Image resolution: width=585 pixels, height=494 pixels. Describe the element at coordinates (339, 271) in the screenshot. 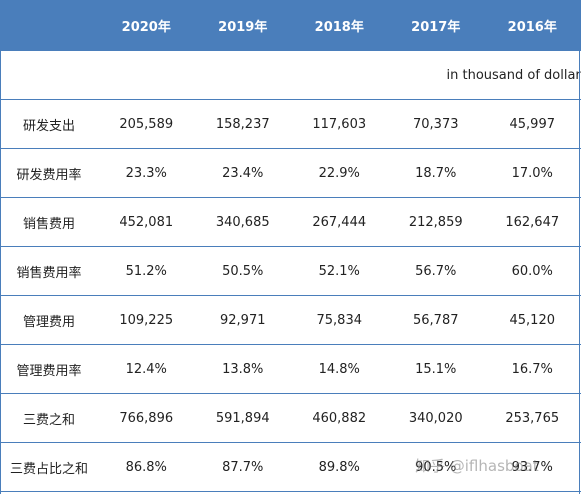

I see `table-cell: 52.1%` at that location.